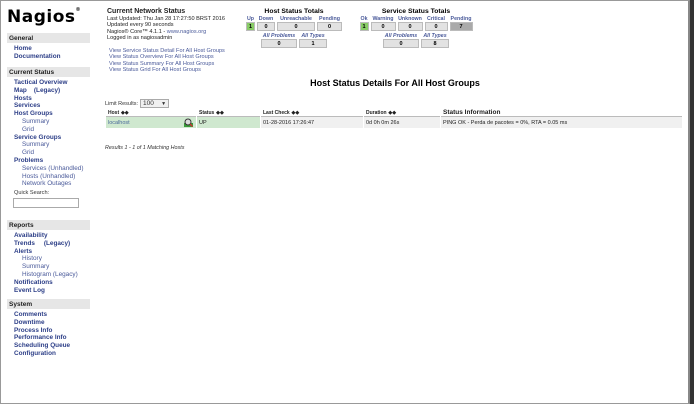  Describe the element at coordinates (32, 193) in the screenshot. I see `quick-search-label: Quick Search:` at that location.